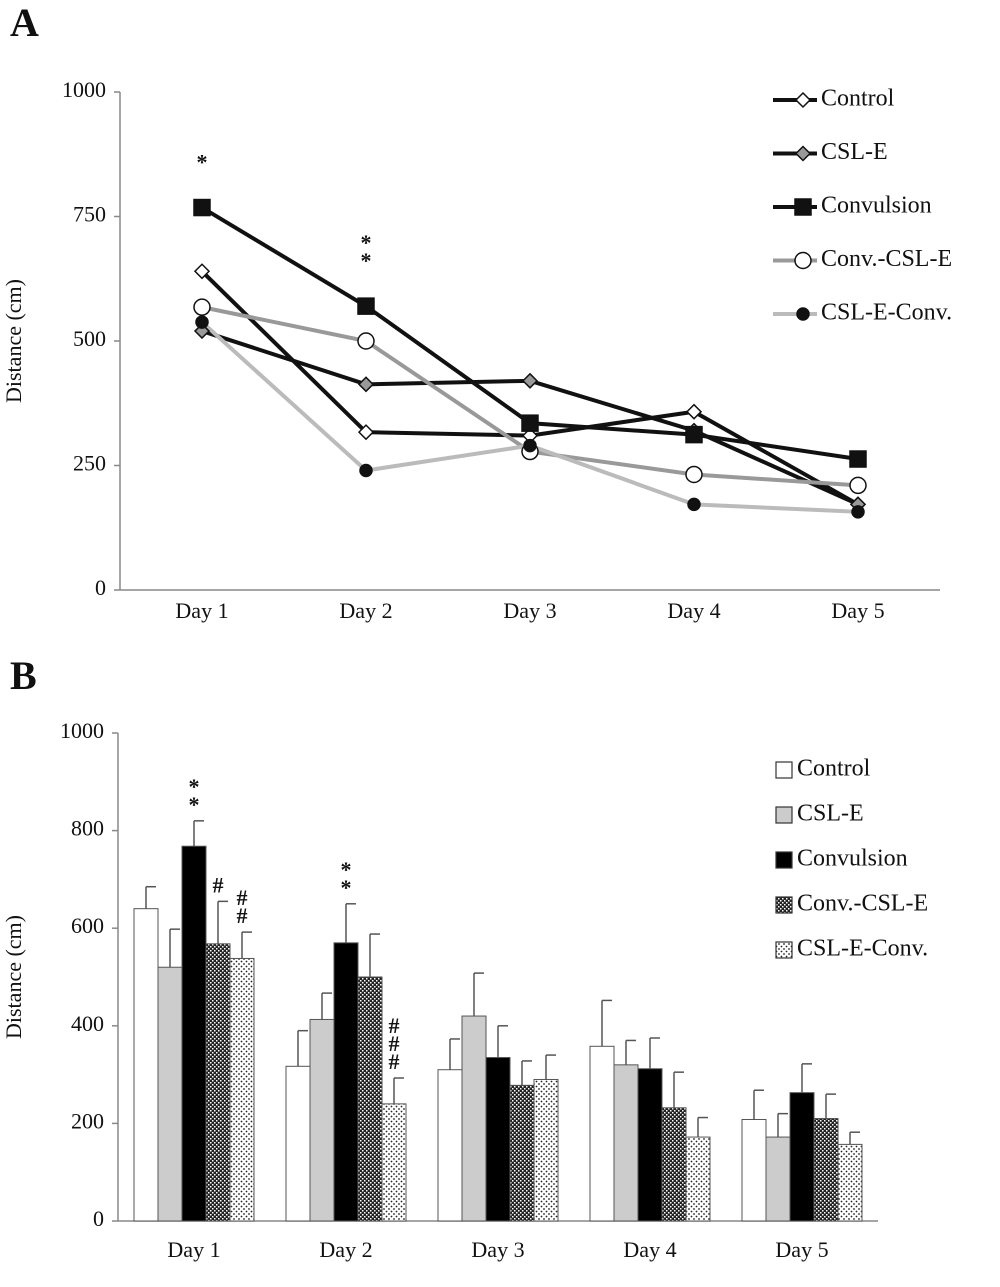 The width and height of the screenshot is (1000, 1287). Describe the element at coordinates (87, 925) in the screenshot. I see `y-tick-label: 600` at that location.